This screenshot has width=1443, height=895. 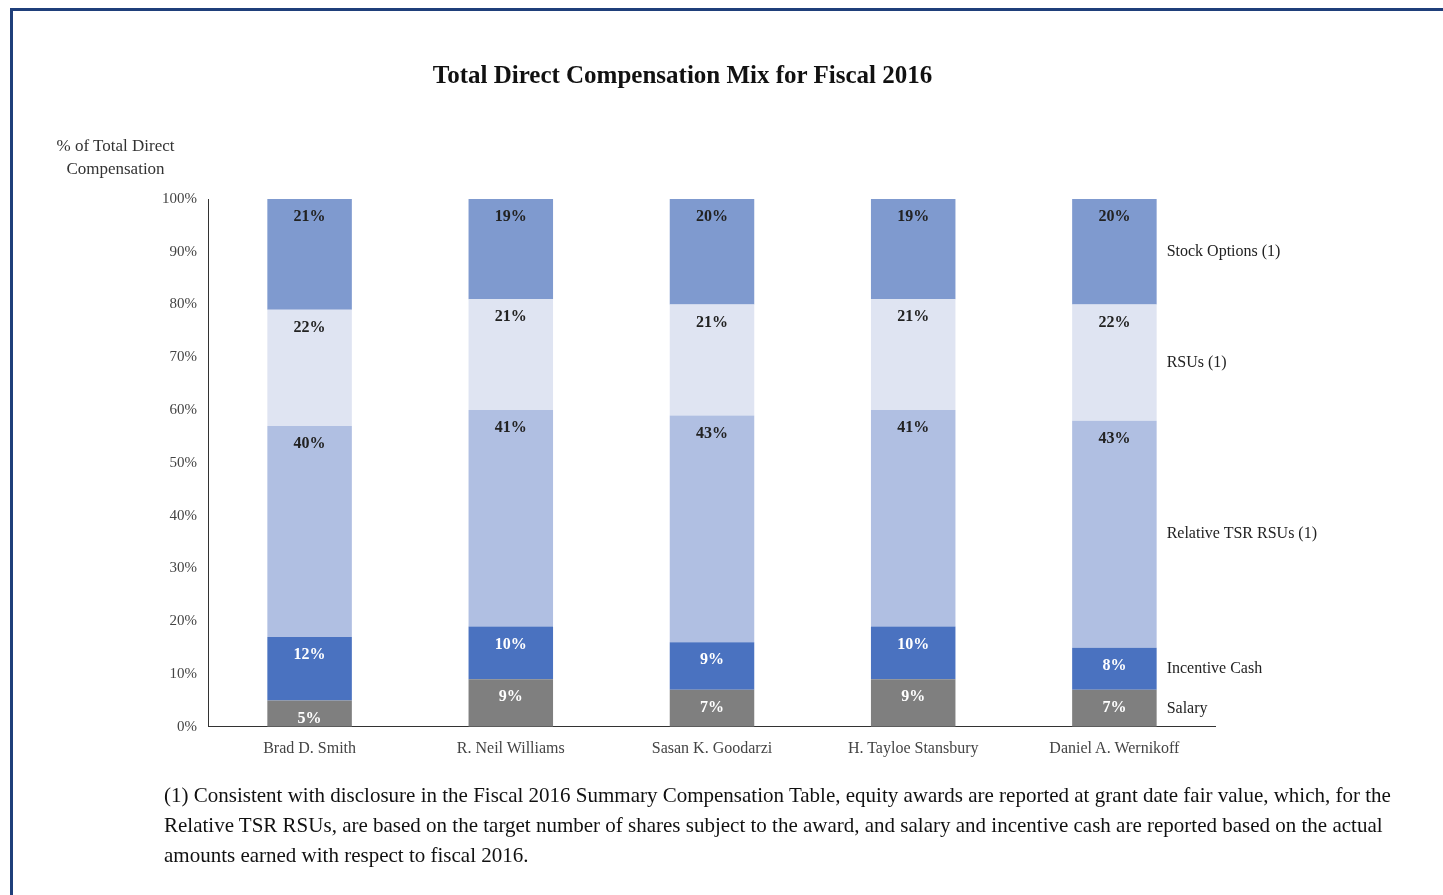 What do you see at coordinates (1214, 667) in the screenshot?
I see `series-label: Incentive Cash` at bounding box center [1214, 667].